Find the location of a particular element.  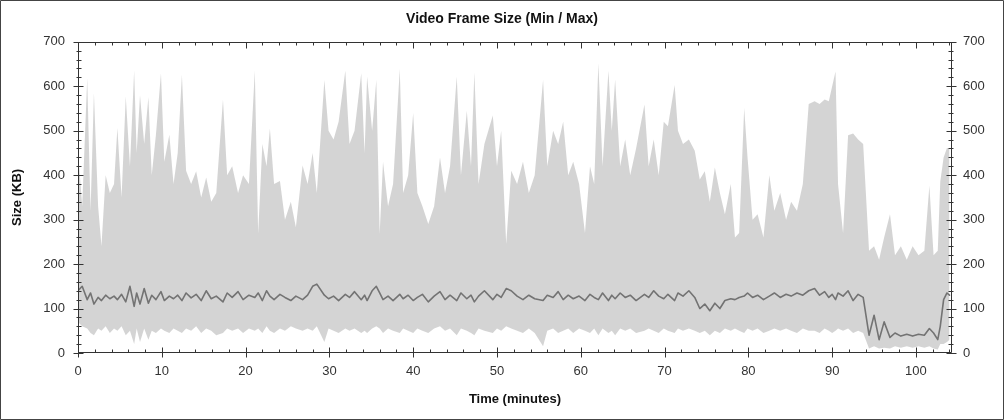

y-tick-label: 300 is located at coordinates (54, 219).